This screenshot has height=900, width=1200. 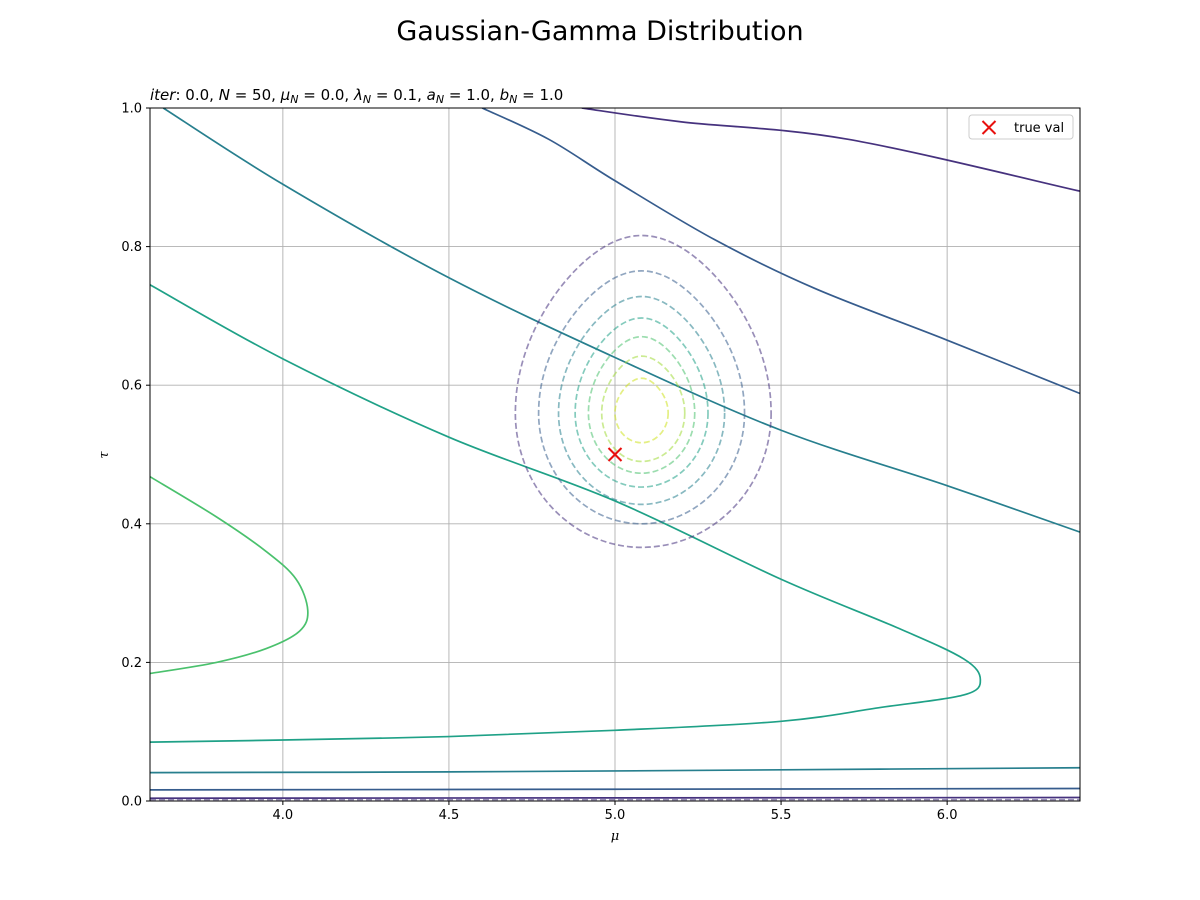 What do you see at coordinates (947, 815) in the screenshot?
I see `x-tick-label-4: 6.0` at bounding box center [947, 815].